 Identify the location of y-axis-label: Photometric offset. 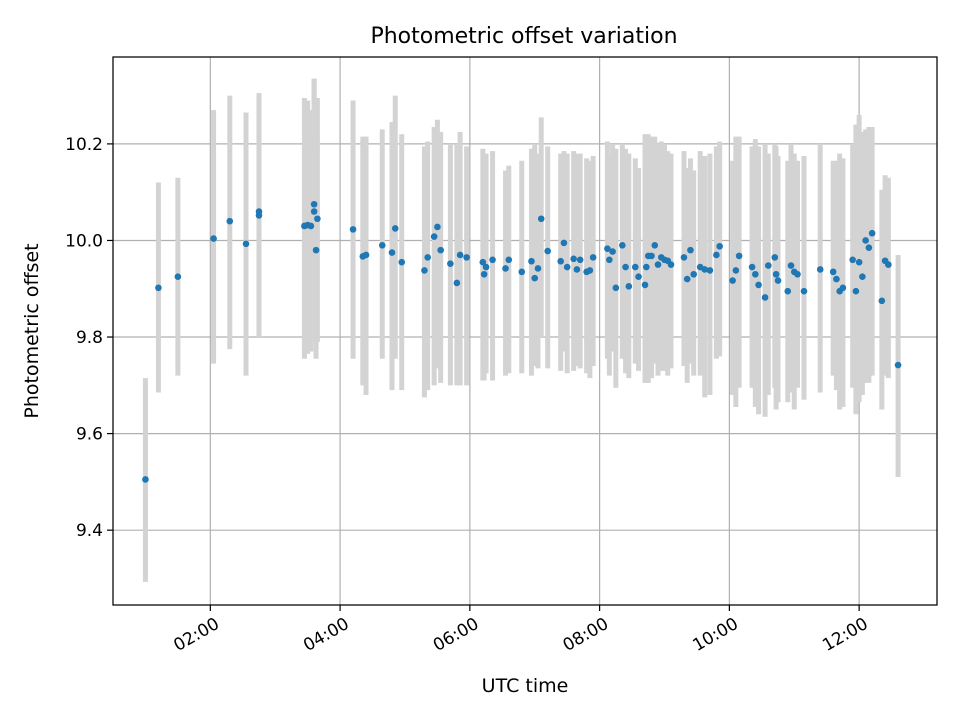
(32, 330).